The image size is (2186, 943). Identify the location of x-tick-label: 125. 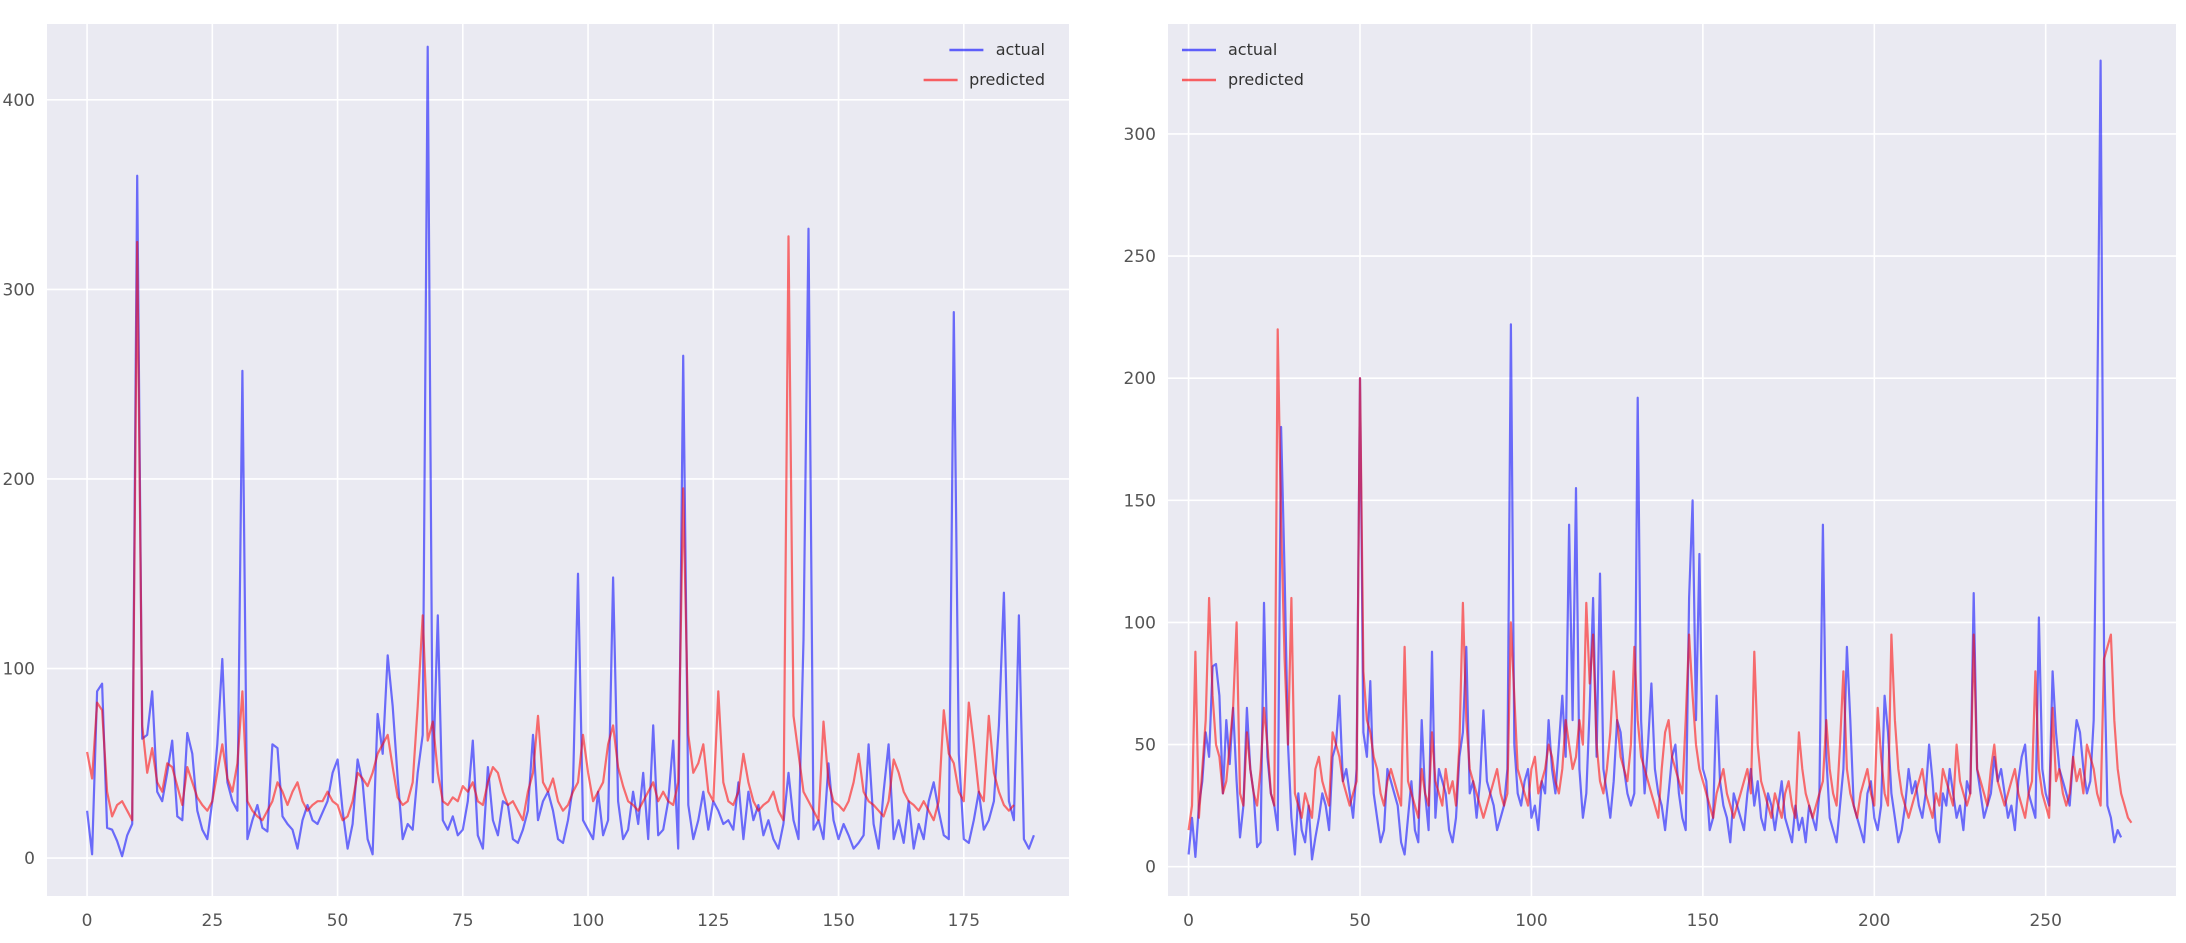
(713, 921).